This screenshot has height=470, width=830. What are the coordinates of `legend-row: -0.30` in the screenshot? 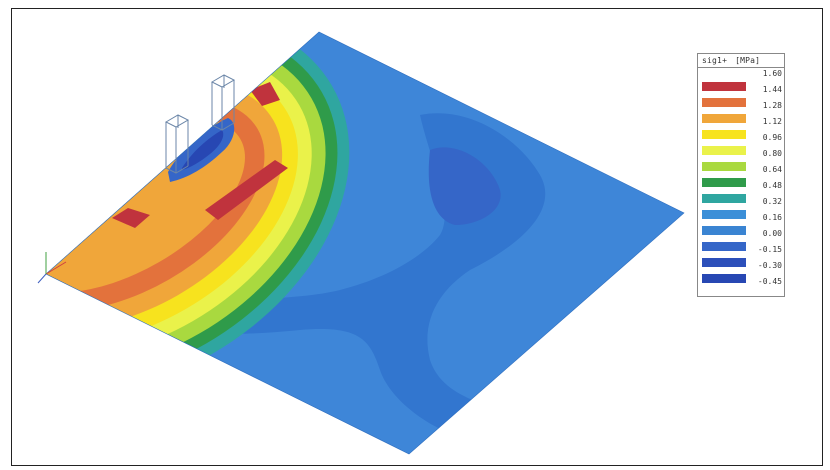 It's located at (742, 265).